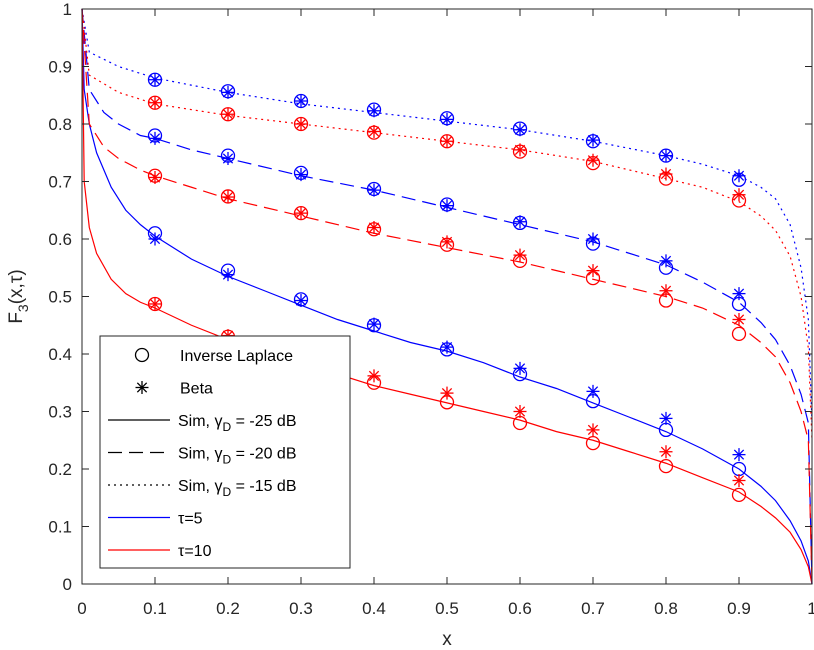  What do you see at coordinates (374, 608) in the screenshot?
I see `x-tick-label: 0.4` at bounding box center [374, 608].